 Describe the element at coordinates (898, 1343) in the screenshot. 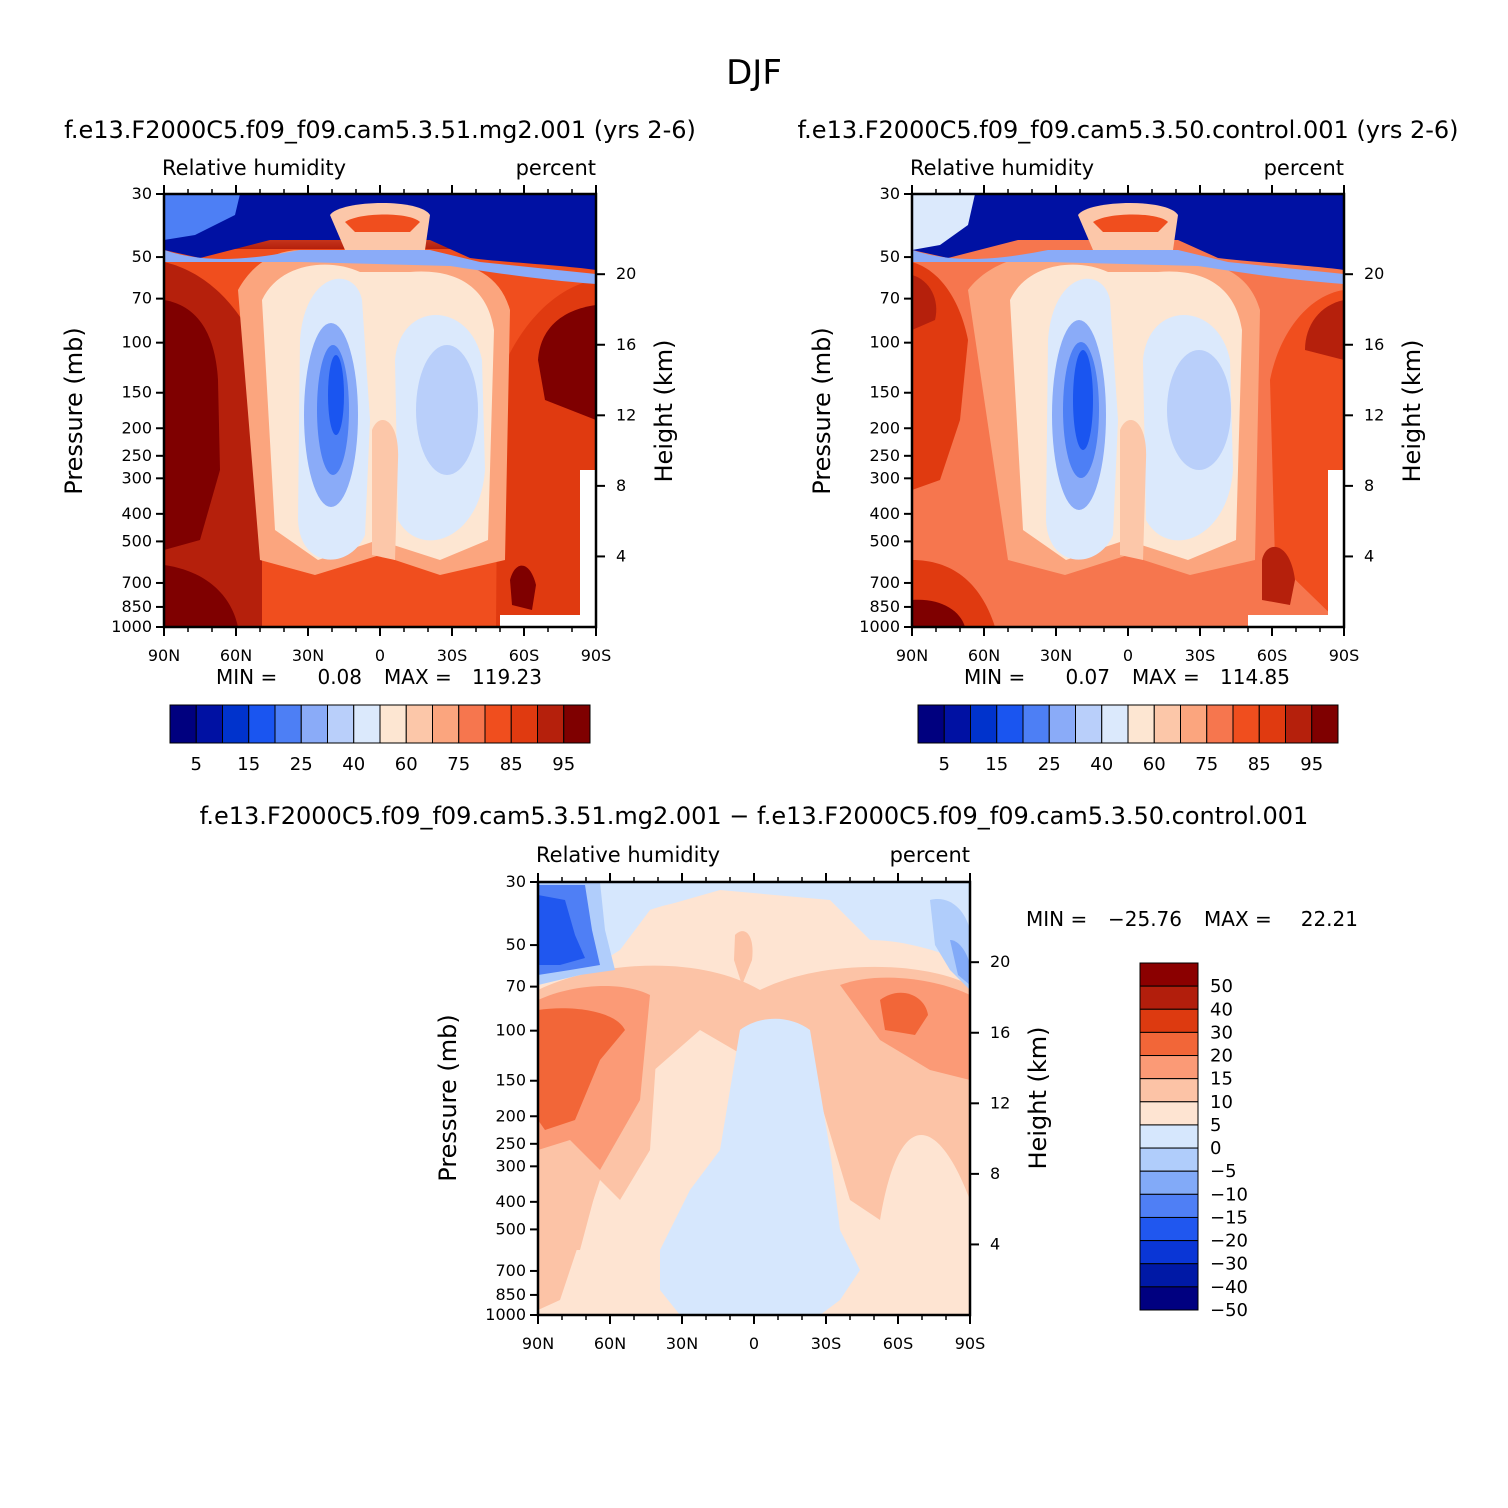

I see `panel-c-x-tick-label: 60S` at that location.